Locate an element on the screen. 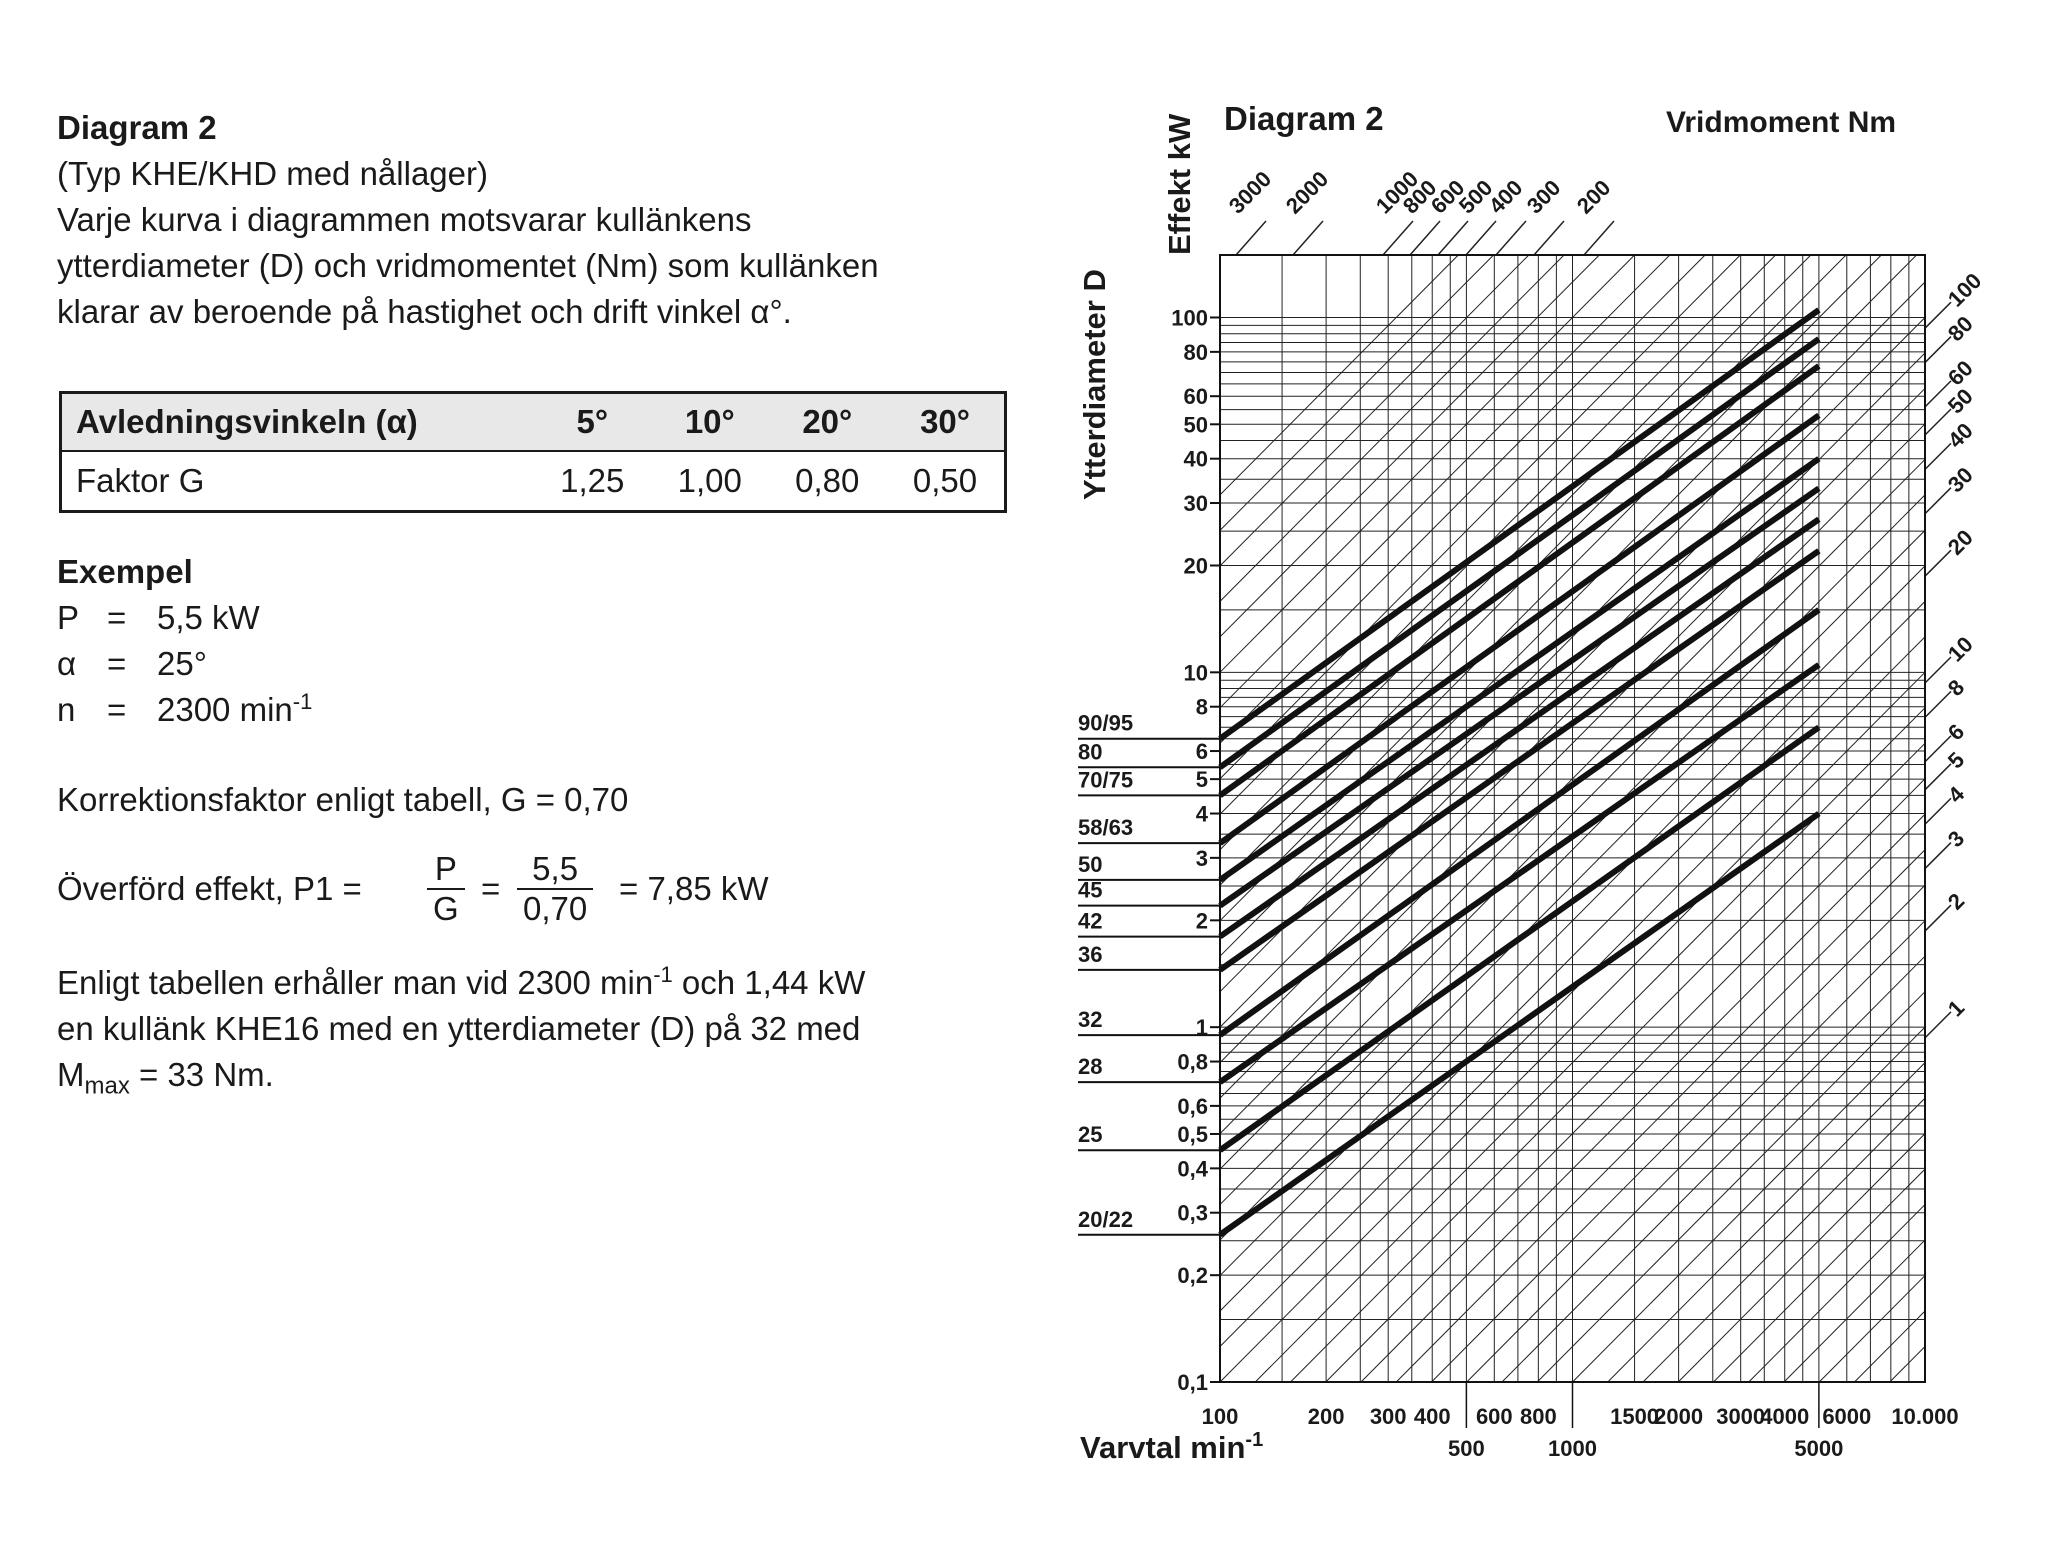 The width and height of the screenshot is (2072, 1560). fraction-p-over-g-numerator: P is located at coordinates (446, 870).